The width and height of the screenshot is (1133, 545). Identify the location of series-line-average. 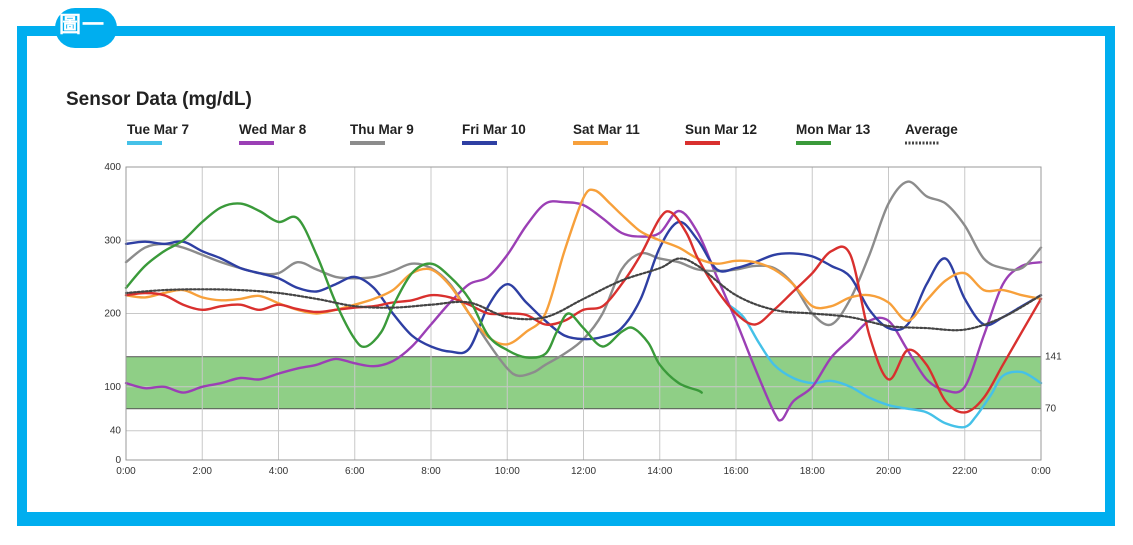
(583, 294).